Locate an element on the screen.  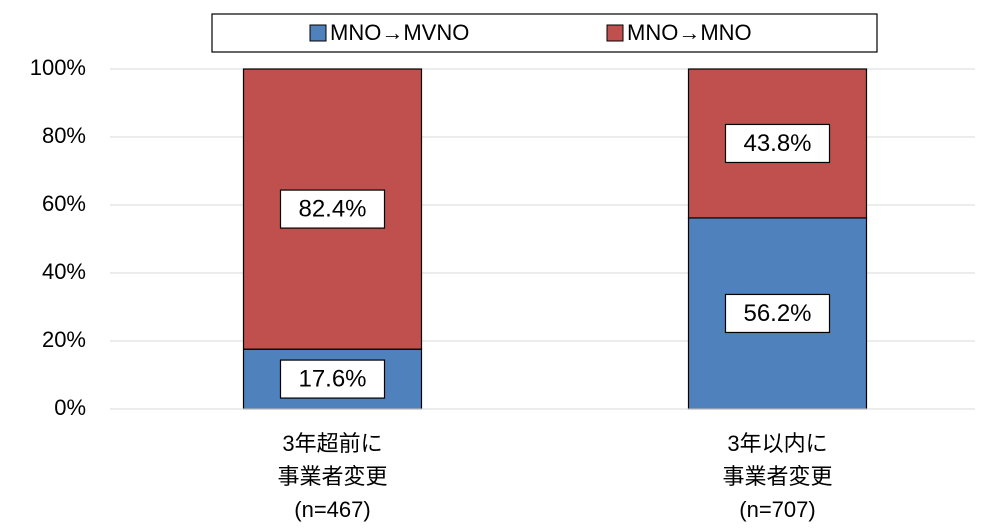
legend-label: MNO→MNO is located at coordinates (689, 32).